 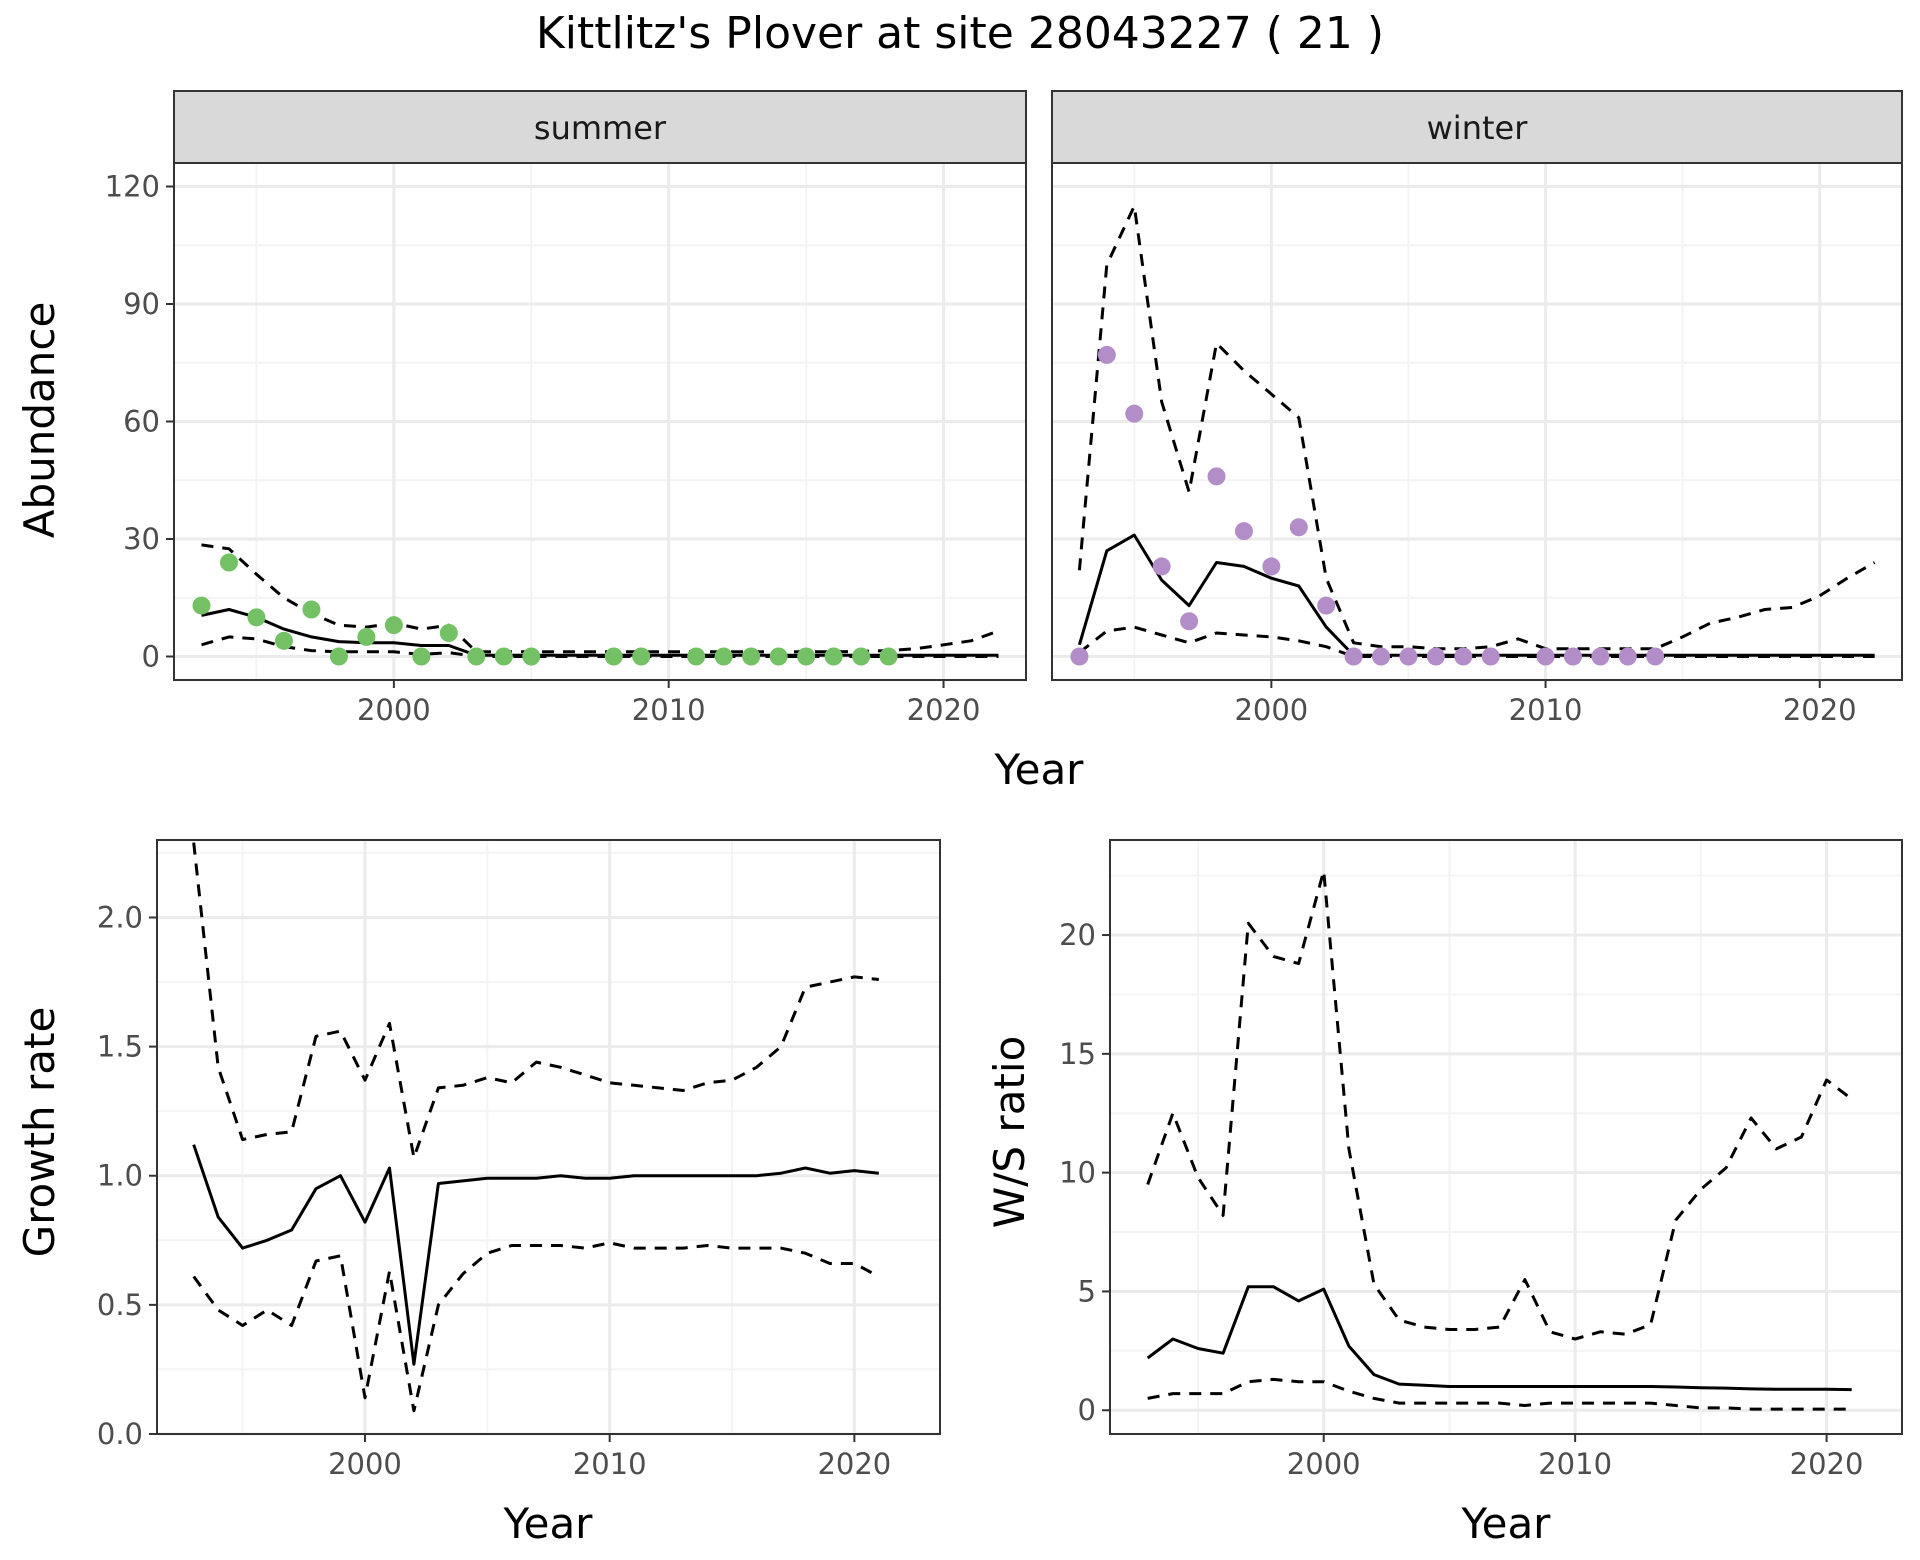 What do you see at coordinates (1077, 1173) in the screenshot?
I see `y-tick-label: 10` at bounding box center [1077, 1173].